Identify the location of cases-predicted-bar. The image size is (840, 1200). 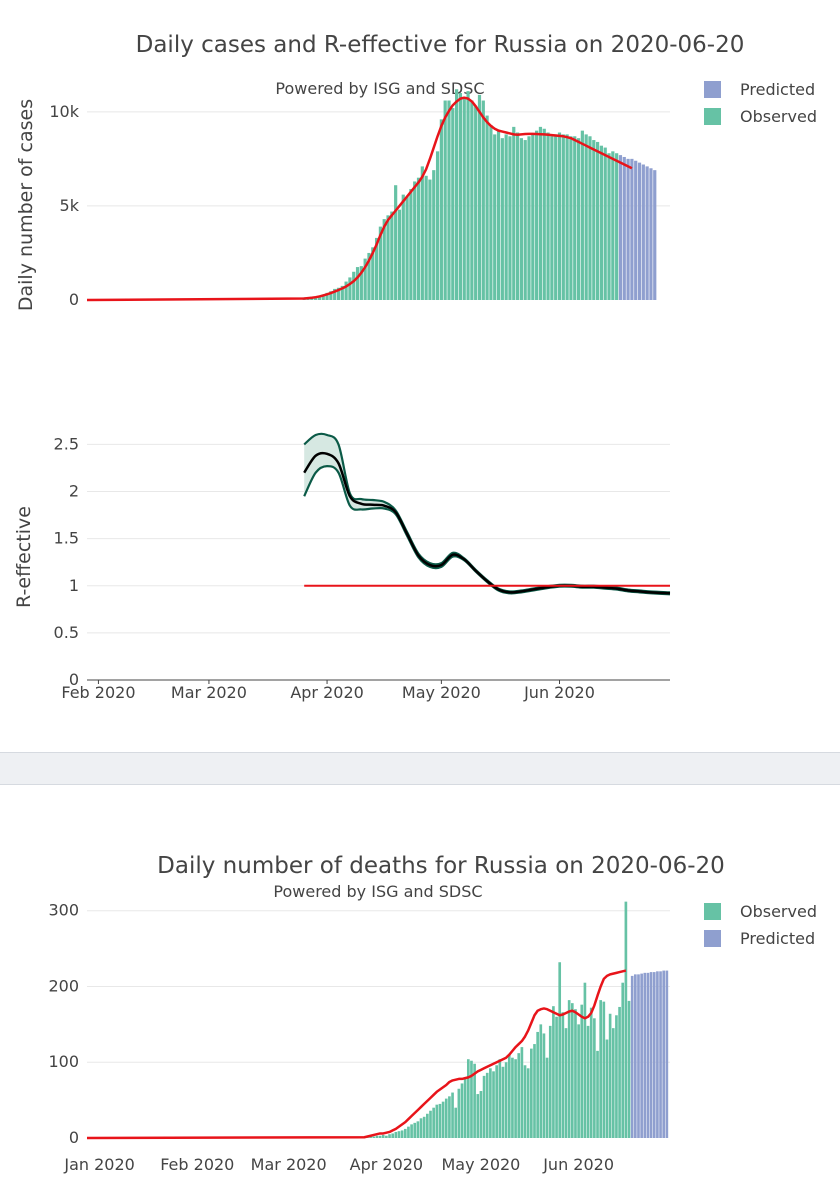
(647, 233).